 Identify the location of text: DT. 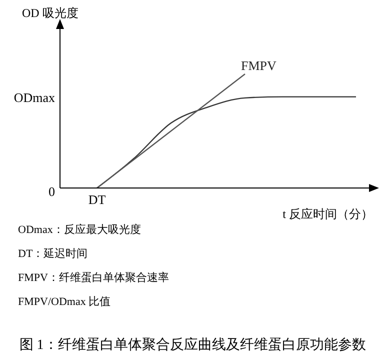
(97, 199).